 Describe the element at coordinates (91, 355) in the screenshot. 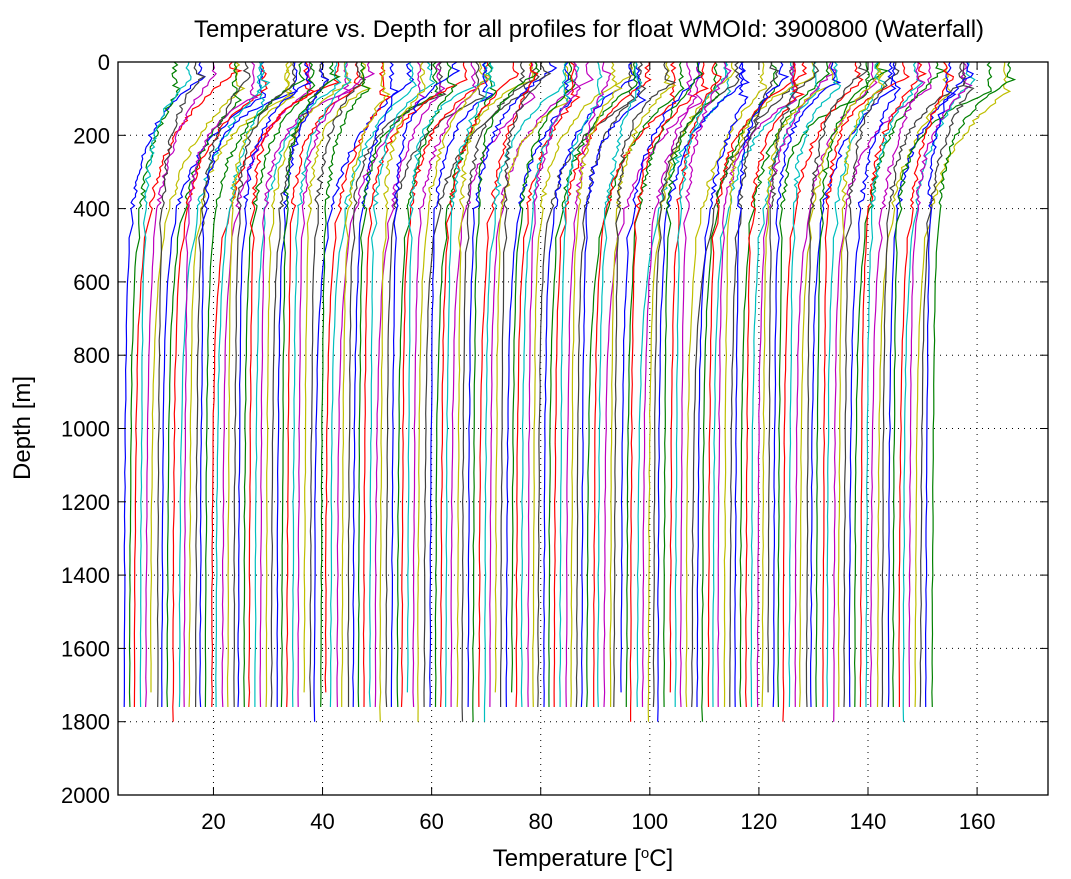

I see `y-tick-label: 800` at that location.